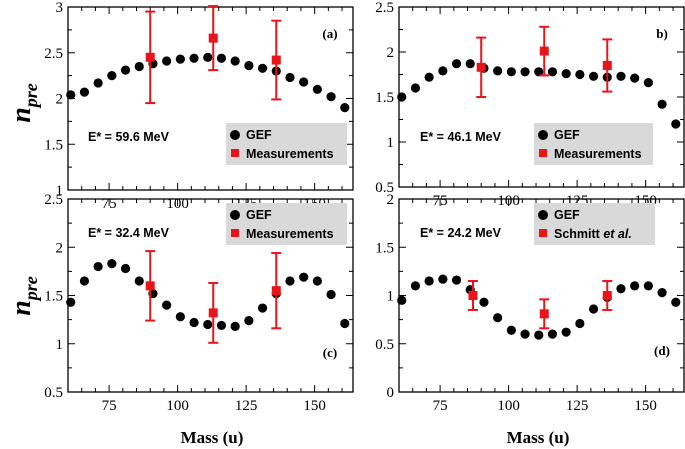 This screenshot has height=449, width=685. Describe the element at coordinates (60, 8) in the screenshot. I see `y-tick-label: 3` at that location.